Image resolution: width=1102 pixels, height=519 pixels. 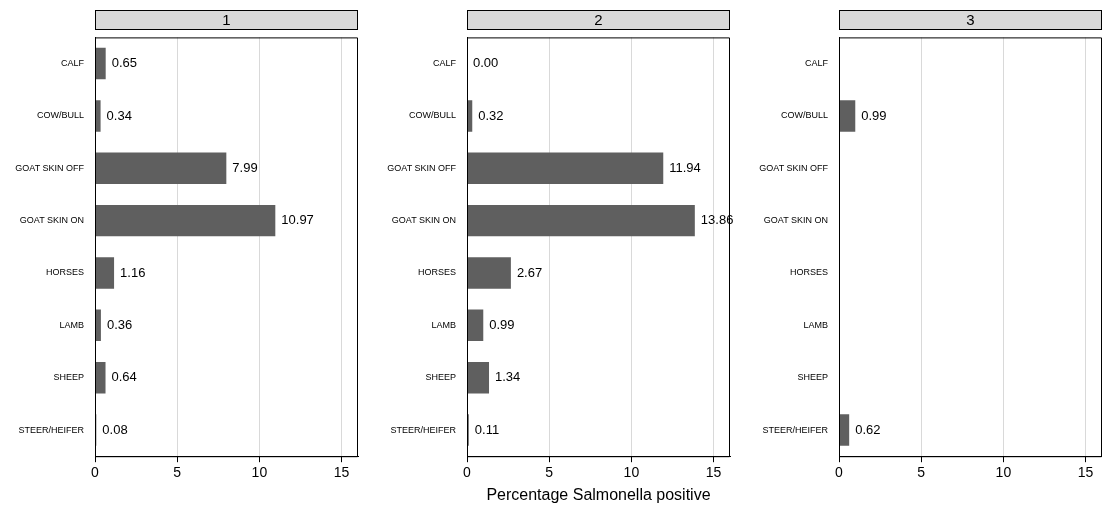 What do you see at coordinates (119, 324) in the screenshot?
I see `data-label: 0.36` at bounding box center [119, 324].